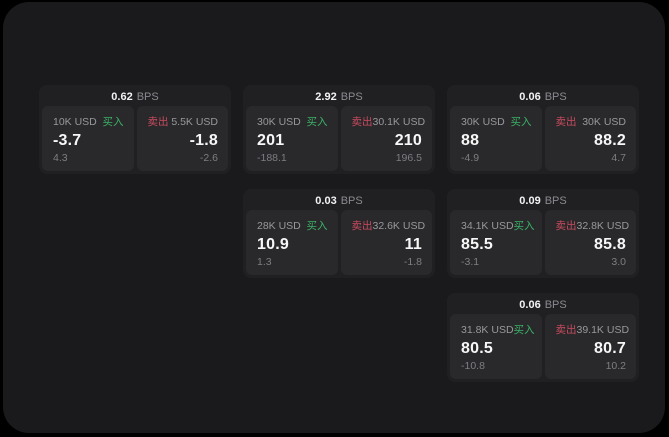 This screenshot has height=437, width=669. I want to click on buy-top-row: 28K USD 买入, so click(292, 225).